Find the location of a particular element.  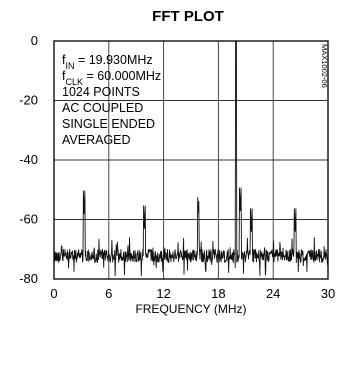

y-tick-label: -40 is located at coordinates (28, 159).